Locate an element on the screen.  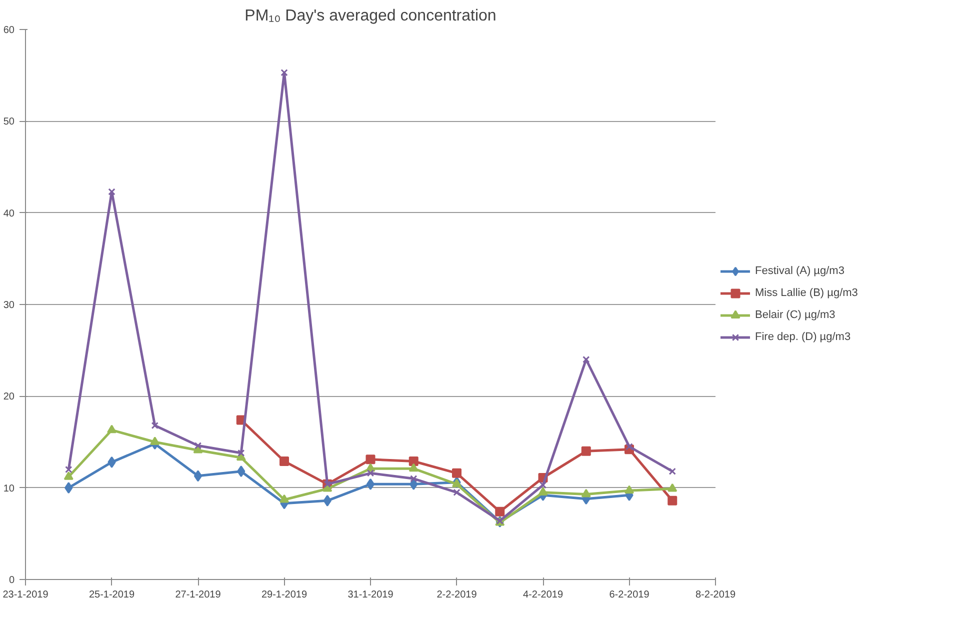
x-tick-label: 25-1-2019 is located at coordinates (111, 595).